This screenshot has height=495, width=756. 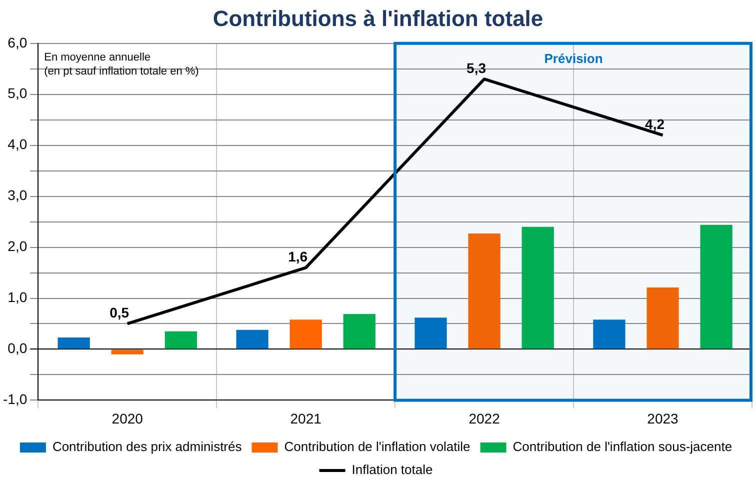 I want to click on annotation: (en pt sauf inflation totale en %), so click(x=121, y=71).